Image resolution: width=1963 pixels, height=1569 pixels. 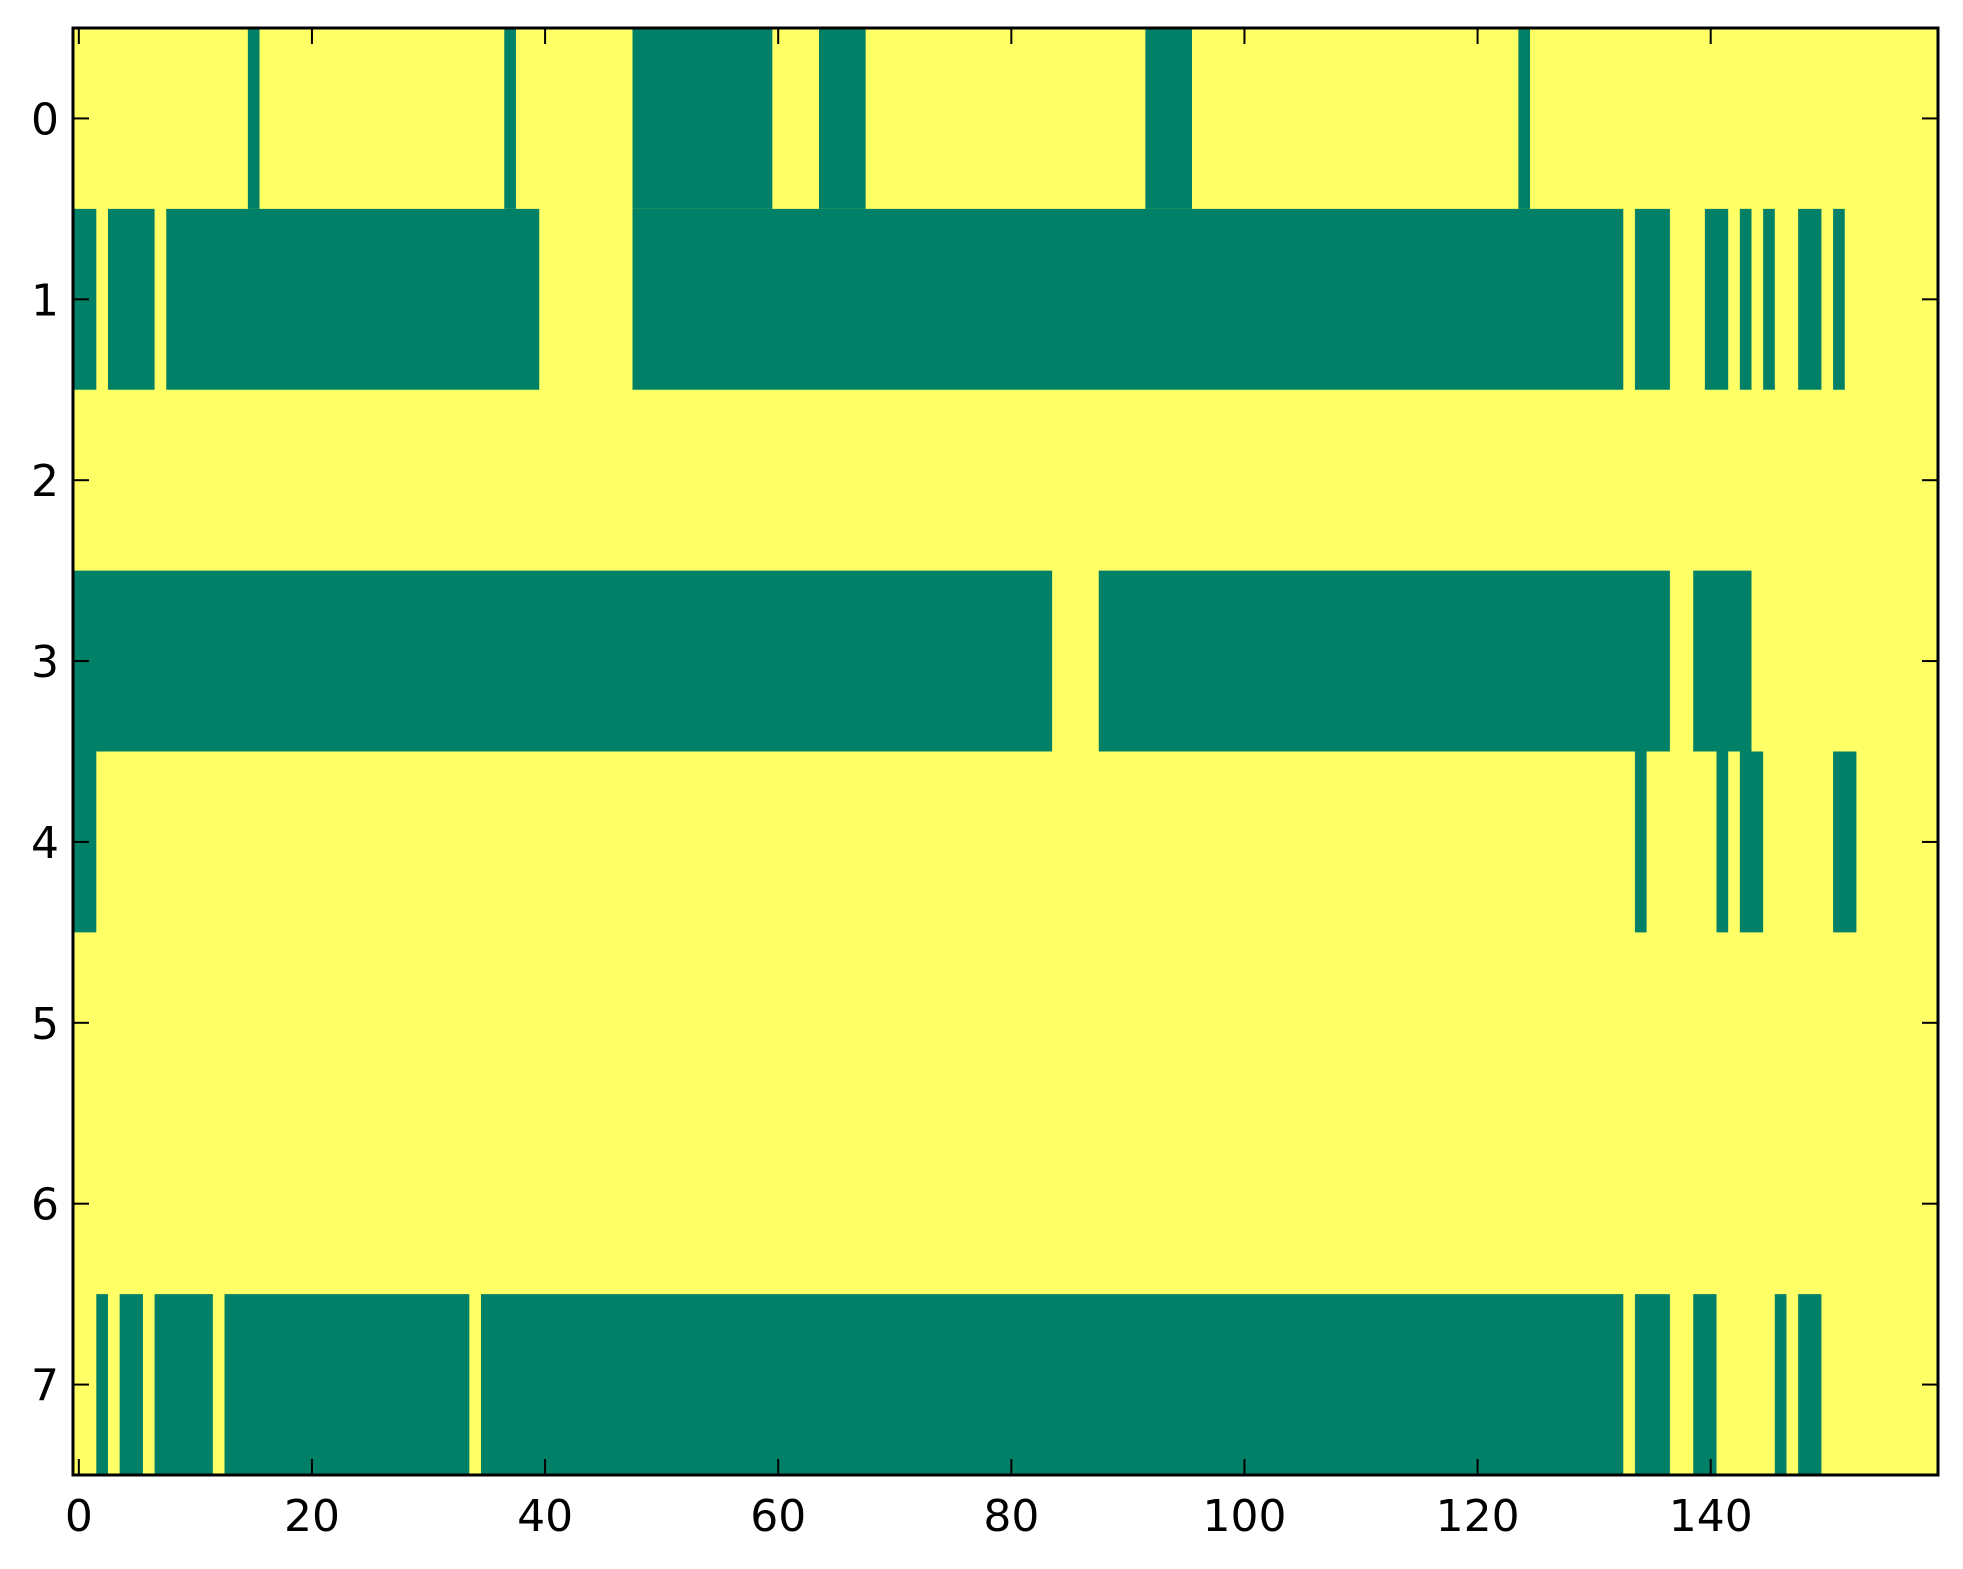 I want to click on x-tick-label: 0, so click(x=79, y=1516).